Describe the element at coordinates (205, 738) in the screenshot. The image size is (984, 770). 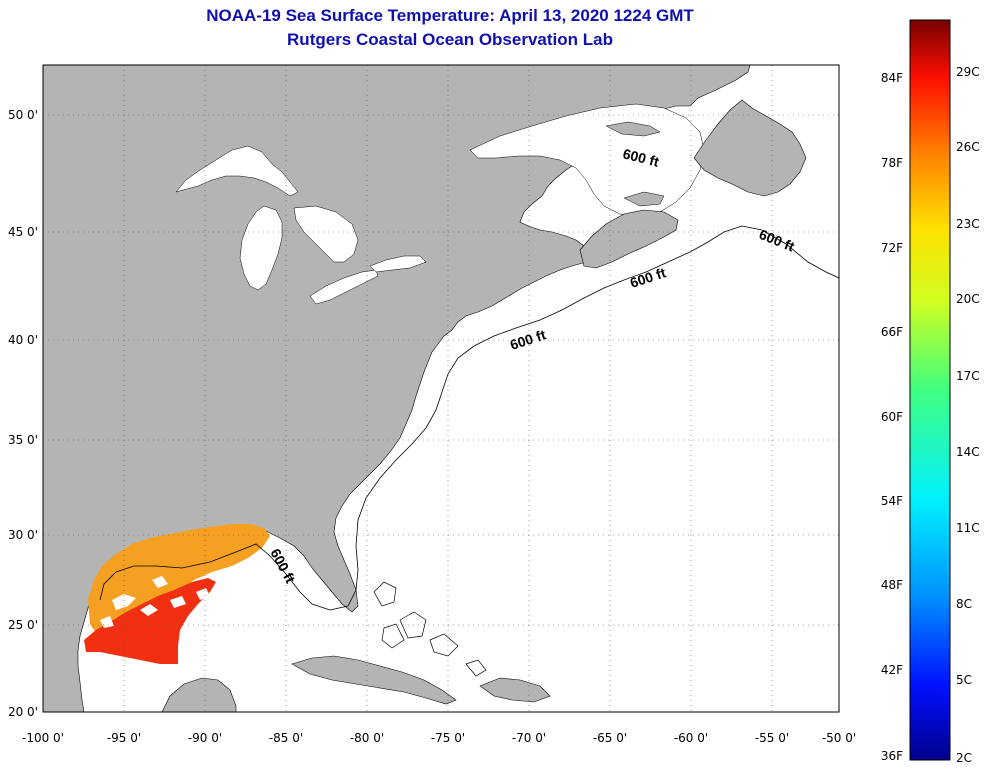
I see `lon-tick-label: -90 0'` at that location.